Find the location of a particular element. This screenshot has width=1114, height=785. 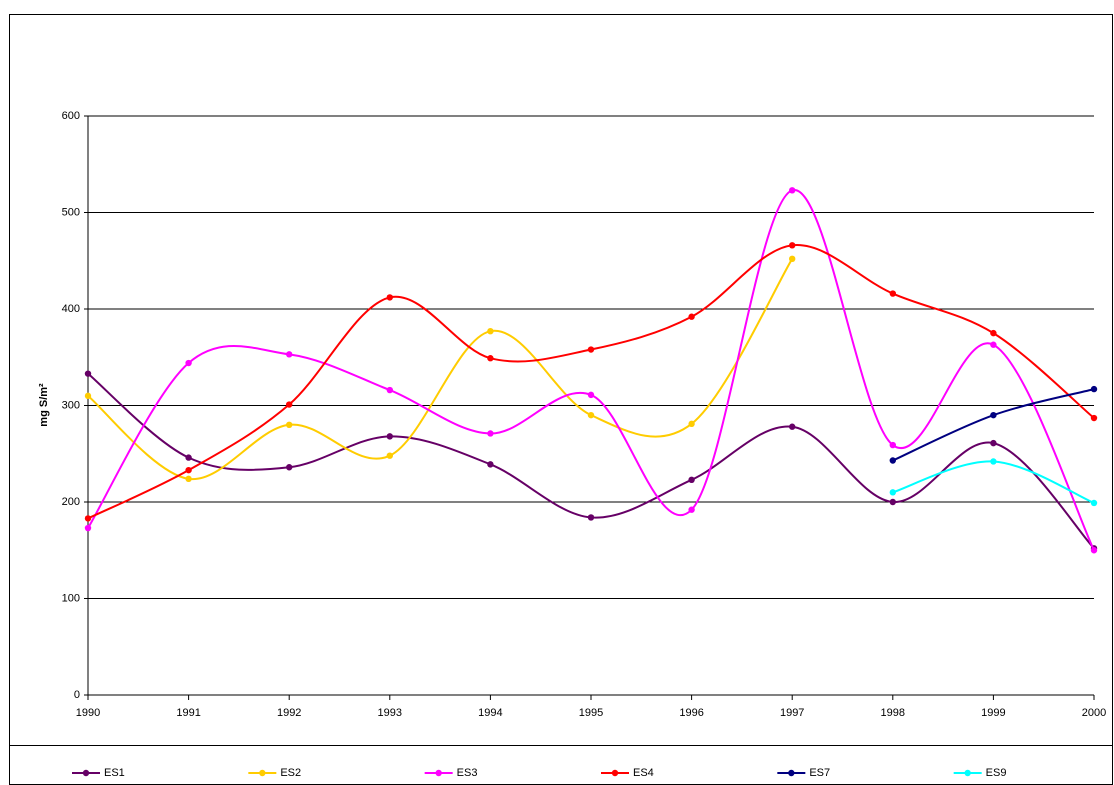

legend-label: ES7 is located at coordinates (819, 773).